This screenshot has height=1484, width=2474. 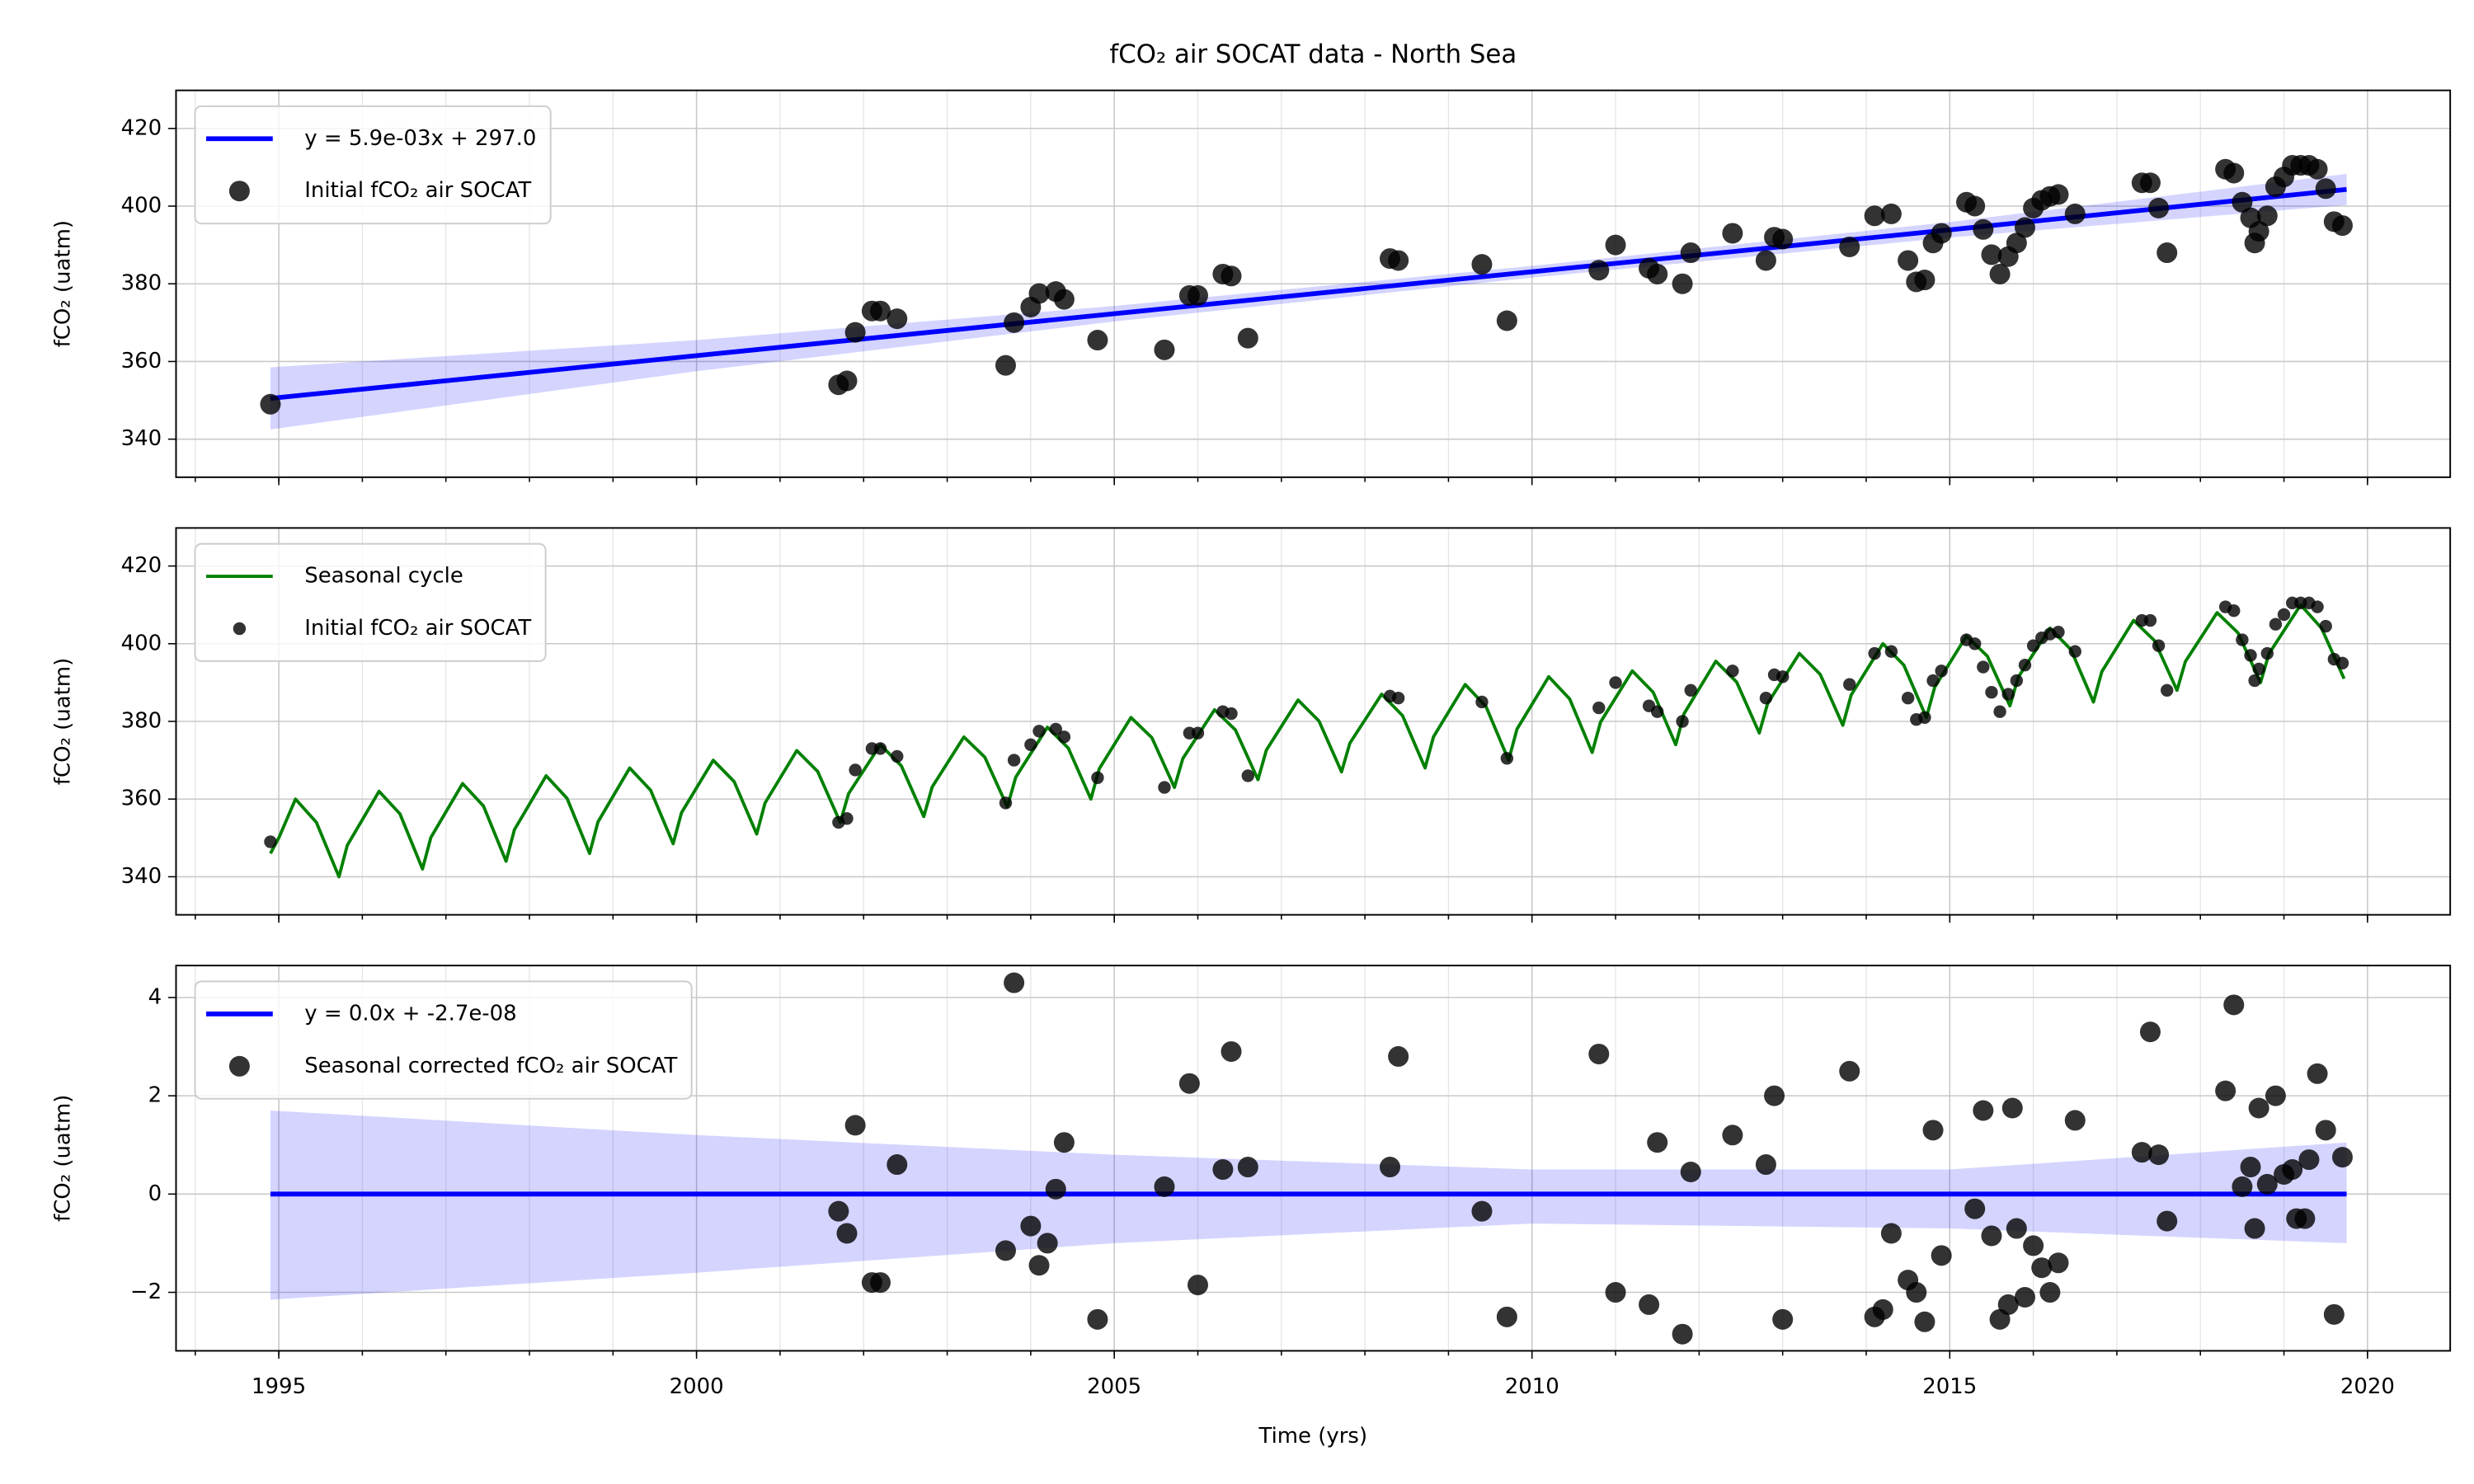 What do you see at coordinates (420, 138) in the screenshot?
I see `legend-label: y = 5.9e-03x + 297.0` at bounding box center [420, 138].